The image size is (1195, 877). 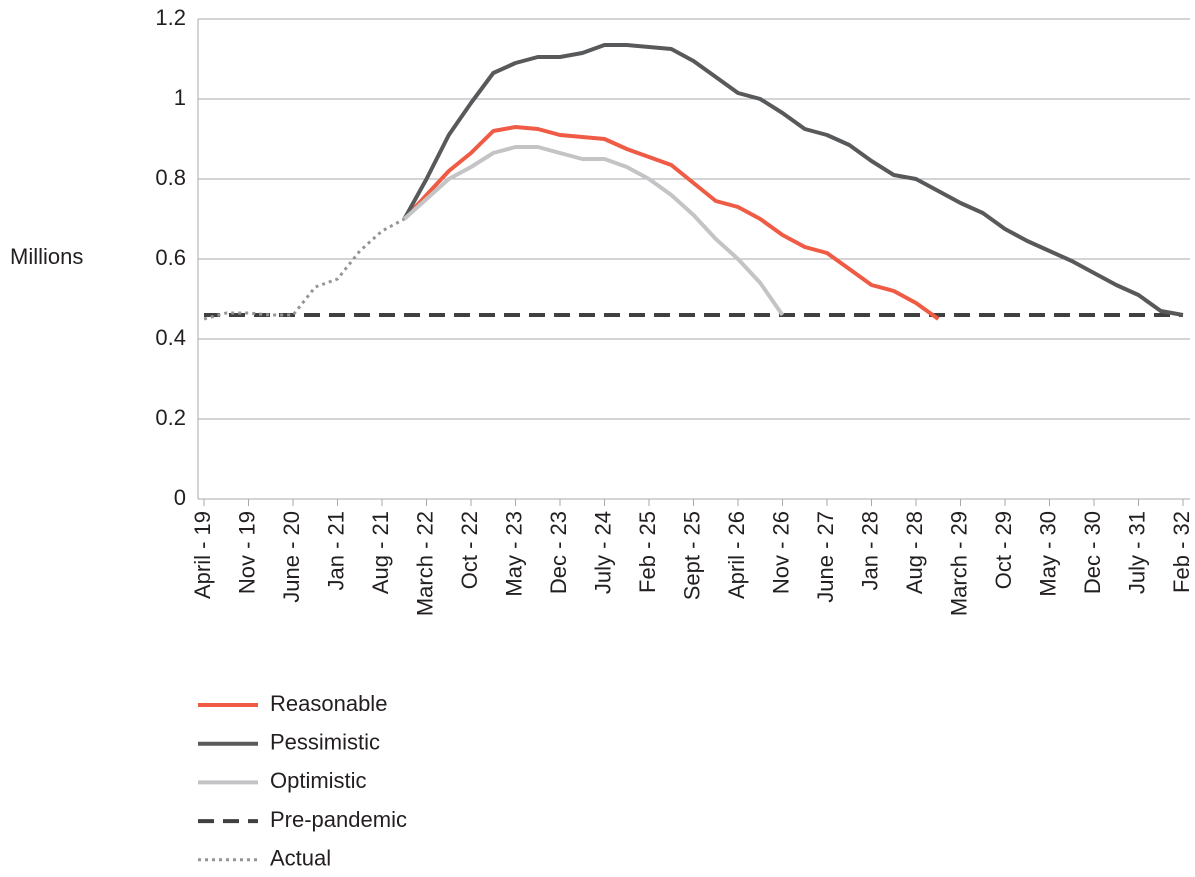 What do you see at coordinates (736, 555) in the screenshot?
I see `x-tick-label: April - 26` at bounding box center [736, 555].